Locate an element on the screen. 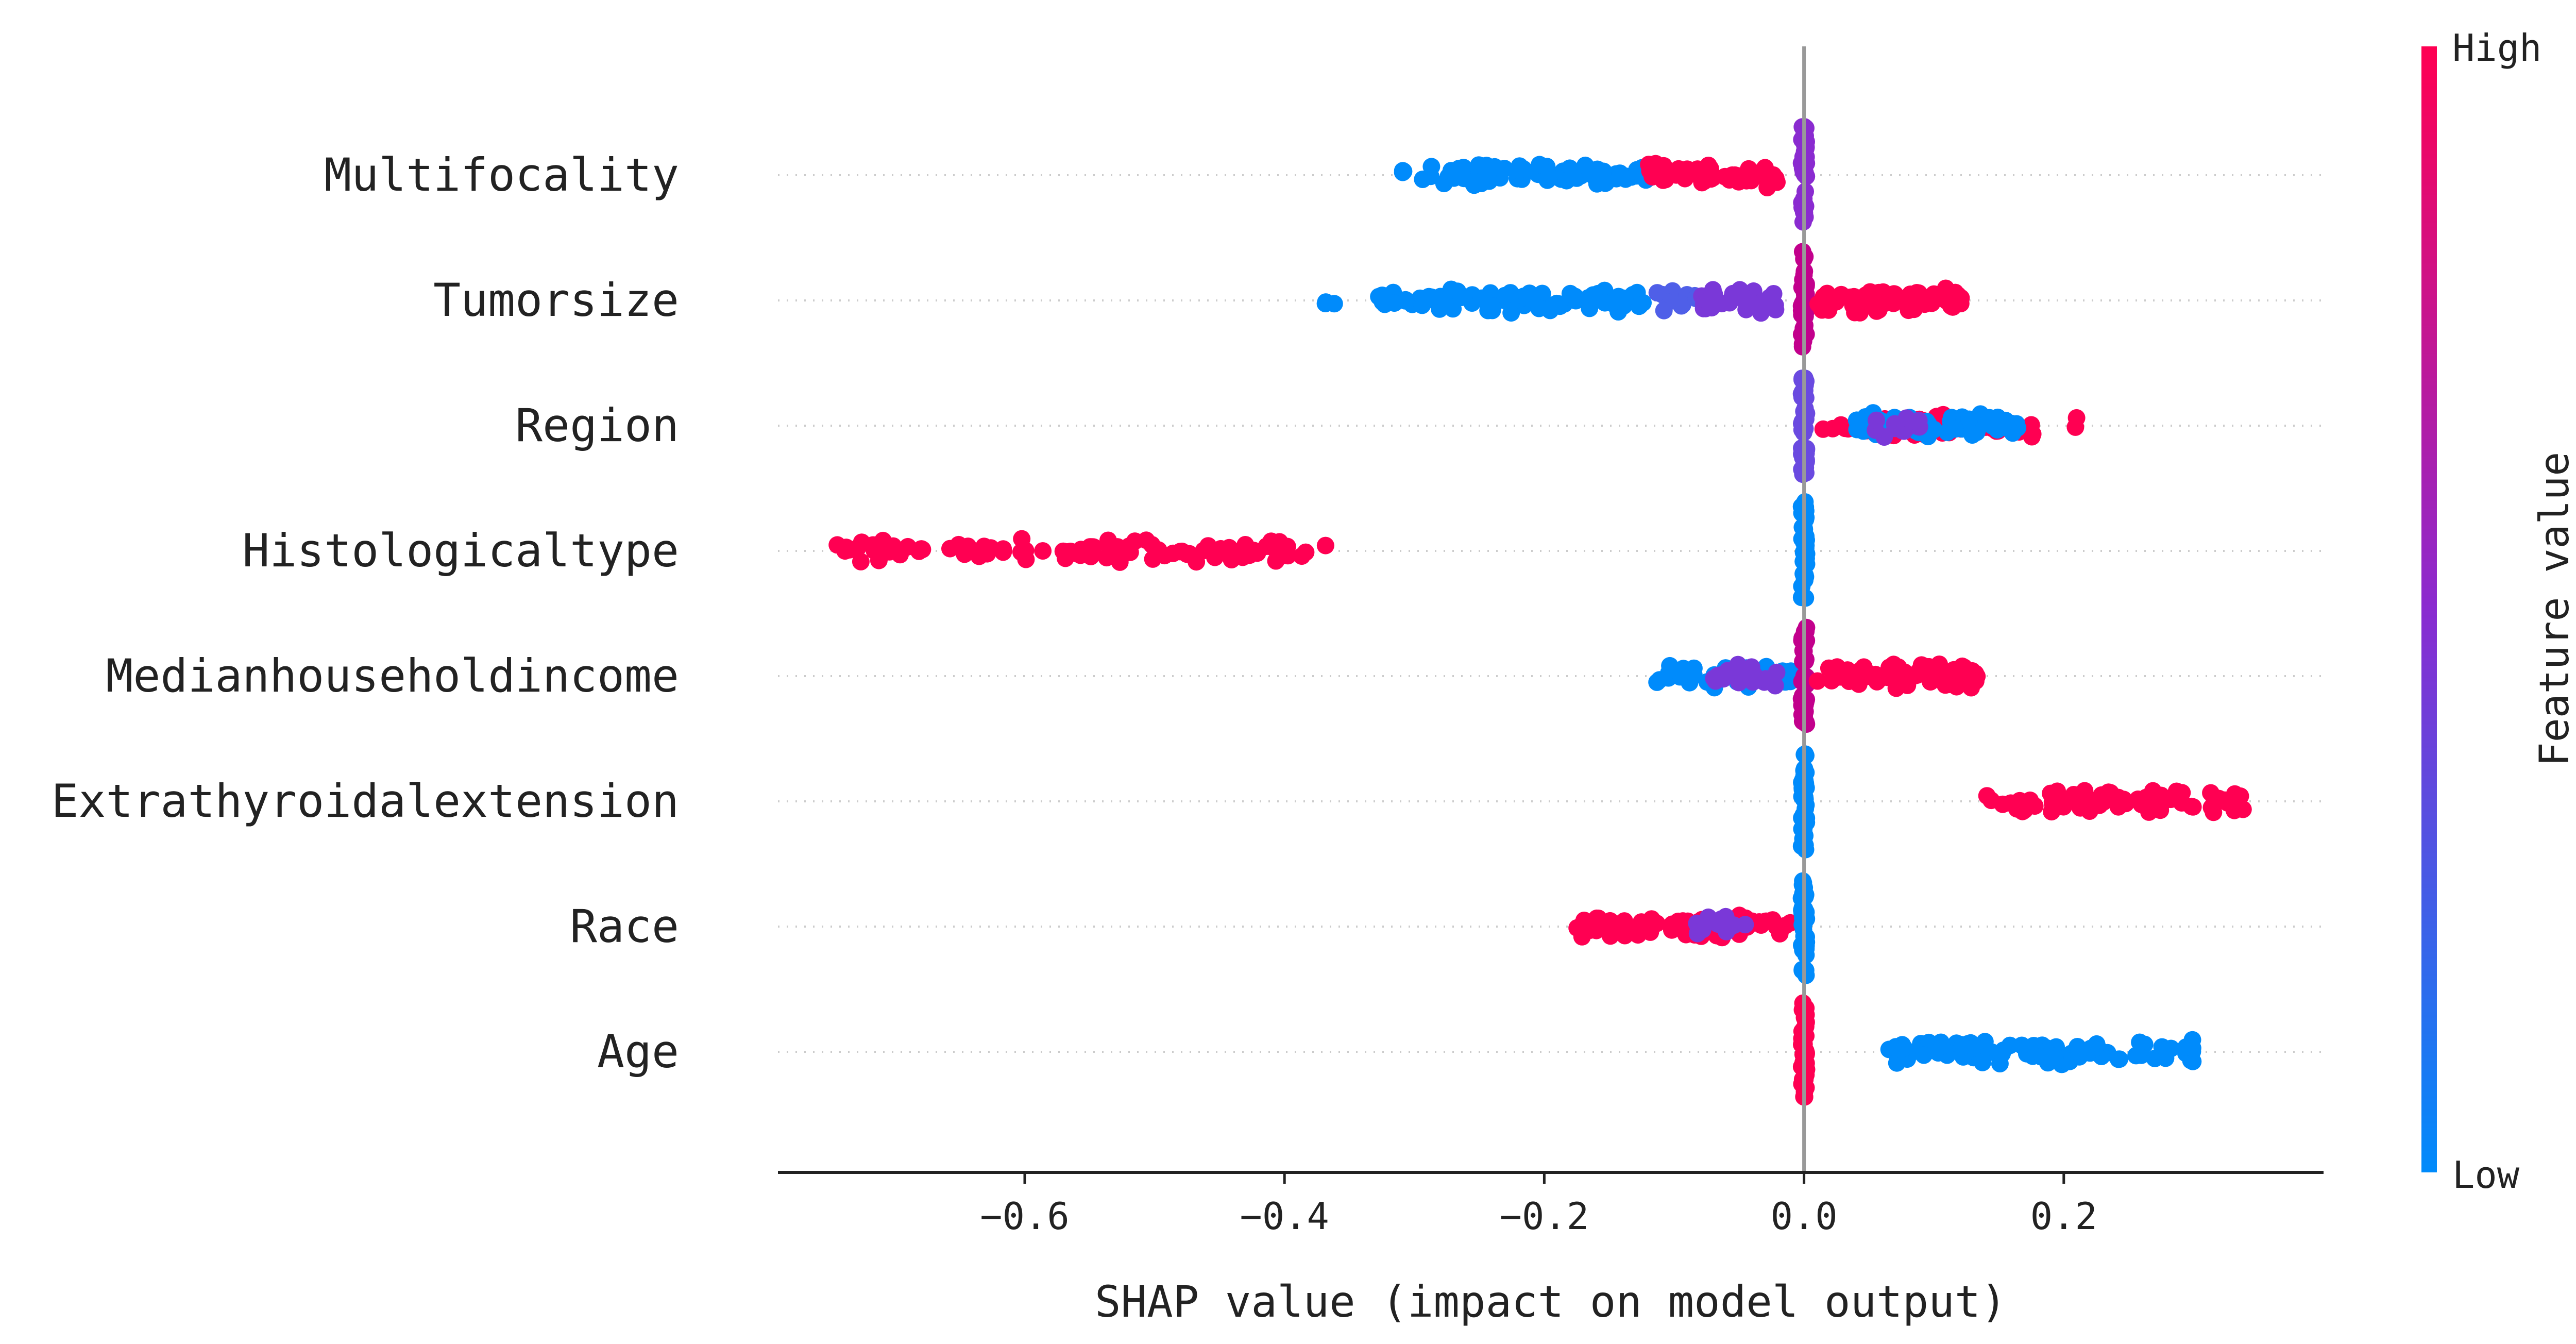 The width and height of the screenshot is (2576, 1344). feature-label: Region is located at coordinates (597, 425).